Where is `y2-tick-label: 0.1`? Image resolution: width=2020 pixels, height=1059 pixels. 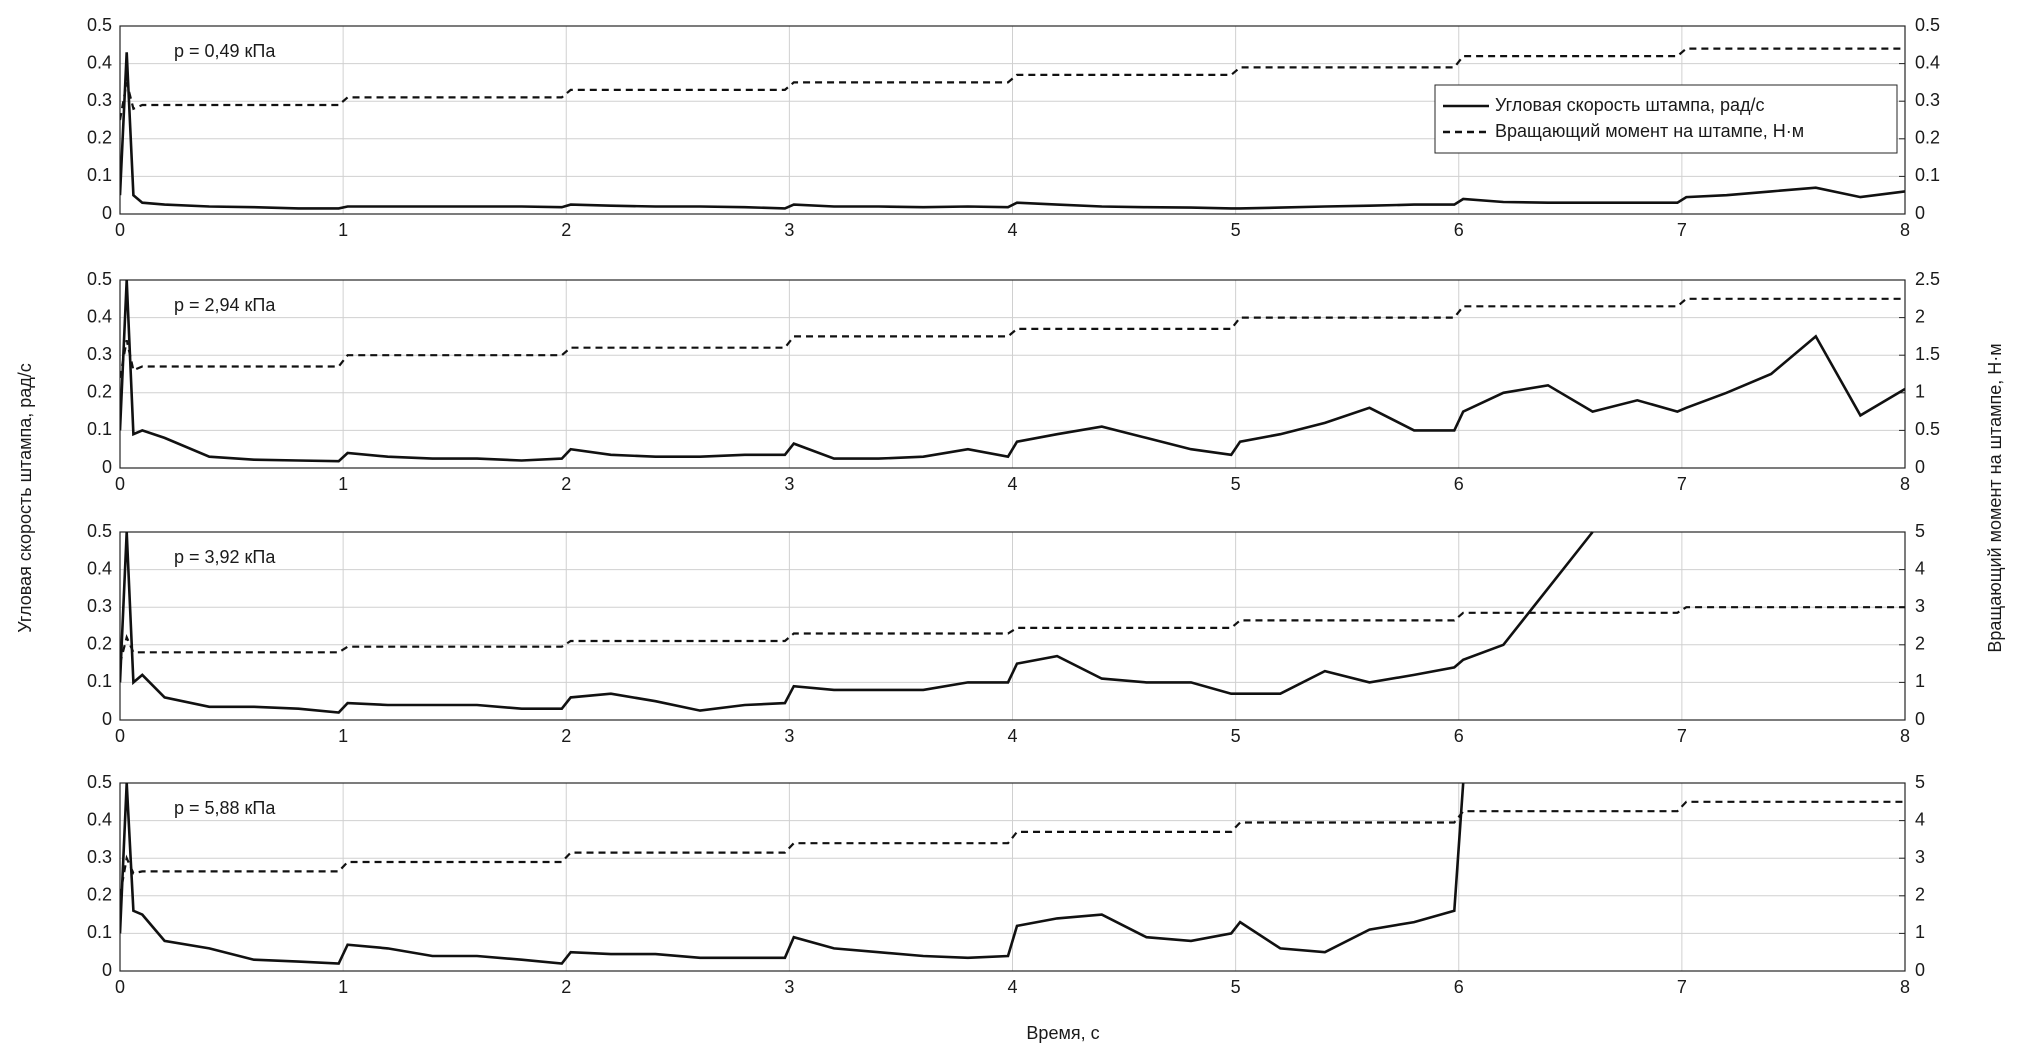 y2-tick-label: 0.1 is located at coordinates (1927, 175).